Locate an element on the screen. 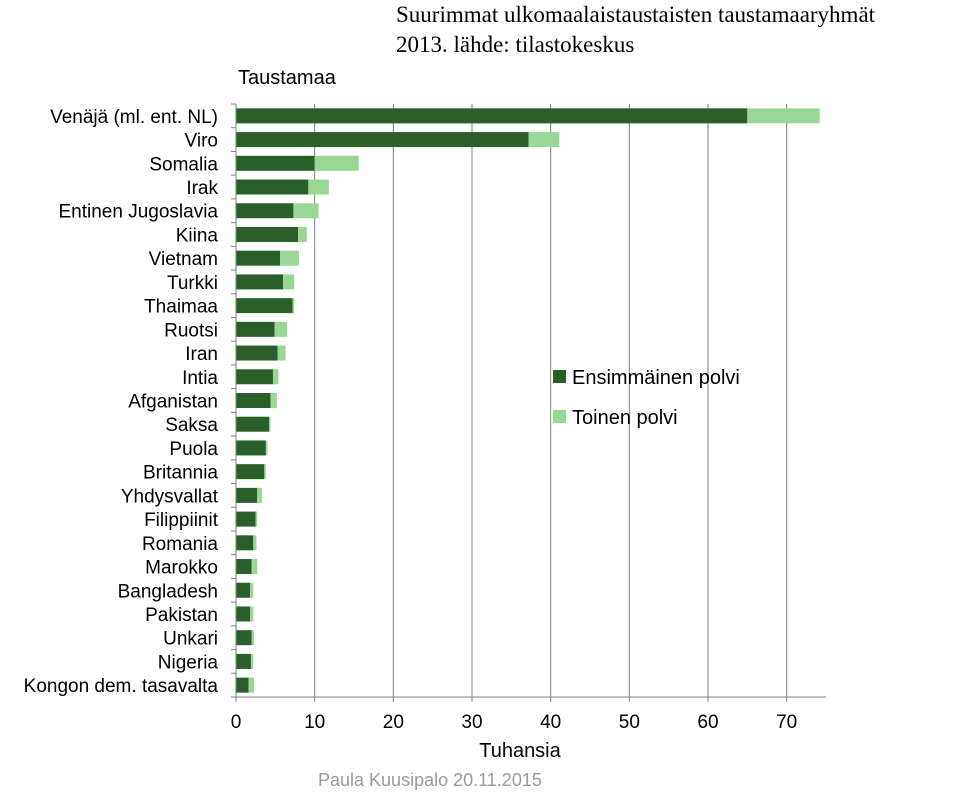 Image resolution: width=960 pixels, height=792 pixels. category-label-23: Nigeria is located at coordinates (188, 662).